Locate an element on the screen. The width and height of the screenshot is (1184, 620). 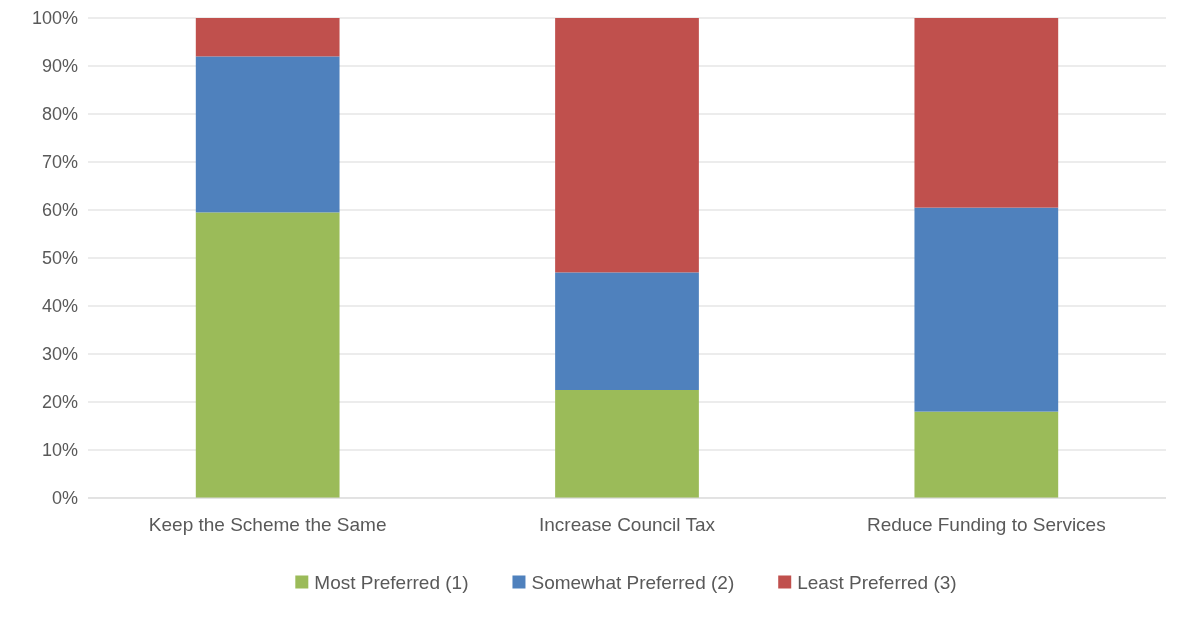
y-tick-label: 50% is located at coordinates (59, 258).